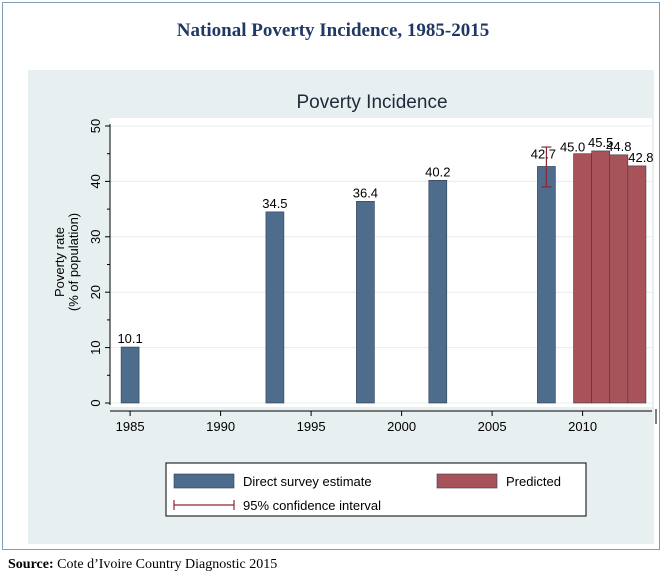 The width and height of the screenshot is (666, 579). What do you see at coordinates (492, 426) in the screenshot?
I see `x-tick-label: 2005` at bounding box center [492, 426].